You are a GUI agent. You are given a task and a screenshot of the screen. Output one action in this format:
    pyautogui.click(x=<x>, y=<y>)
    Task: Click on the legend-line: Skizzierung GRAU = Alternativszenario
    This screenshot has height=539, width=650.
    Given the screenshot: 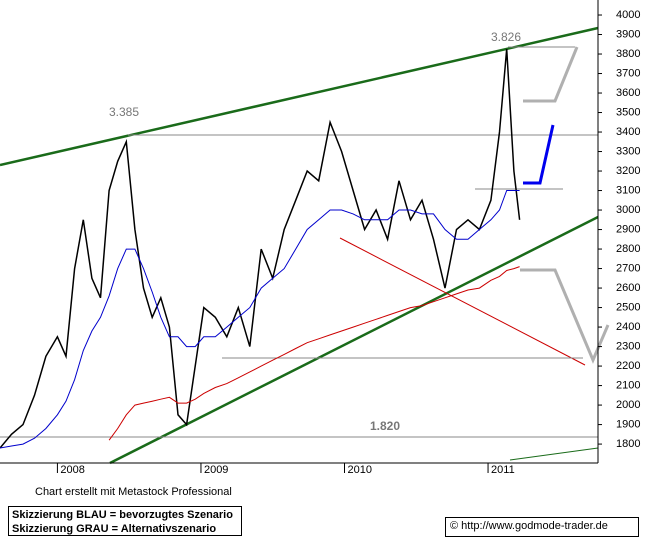 What is the action you would take?
    pyautogui.click(x=114, y=529)
    